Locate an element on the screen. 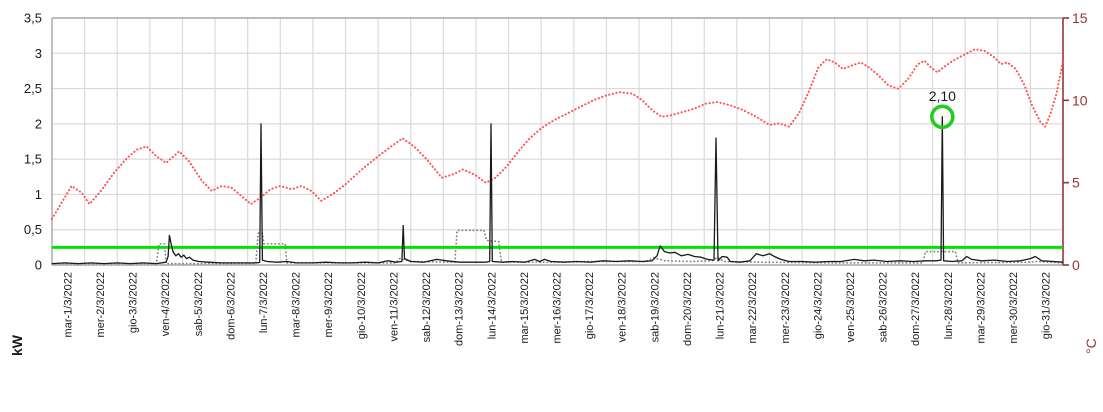 The height and width of the screenshot is (412, 1103). y-right-tick-label: 15 is located at coordinates (1080, 18).